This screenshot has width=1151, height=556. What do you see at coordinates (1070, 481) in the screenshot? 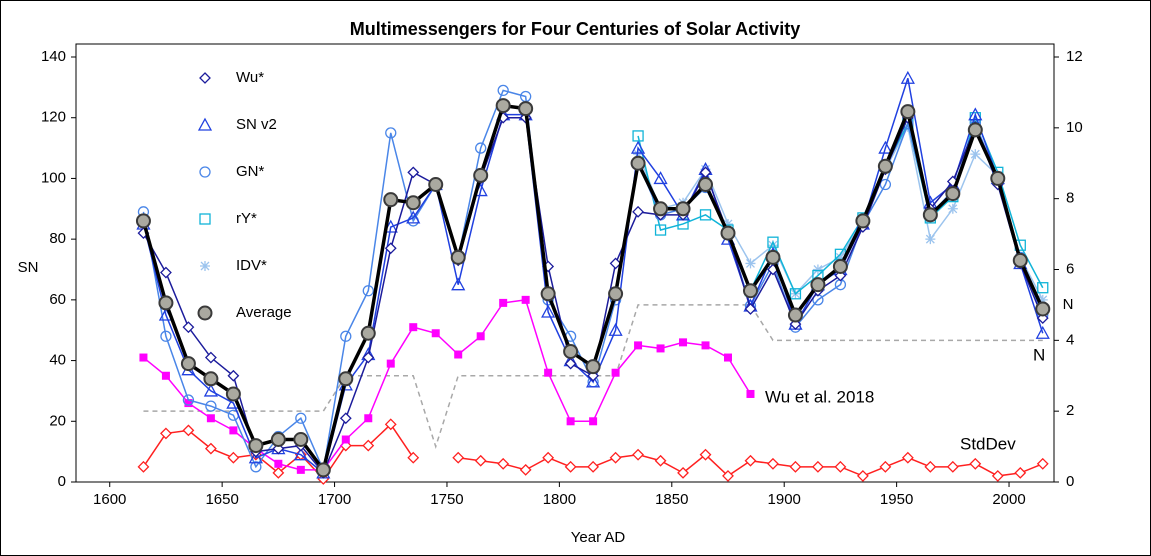
I see `y2-tick-label: 0` at bounding box center [1070, 481].